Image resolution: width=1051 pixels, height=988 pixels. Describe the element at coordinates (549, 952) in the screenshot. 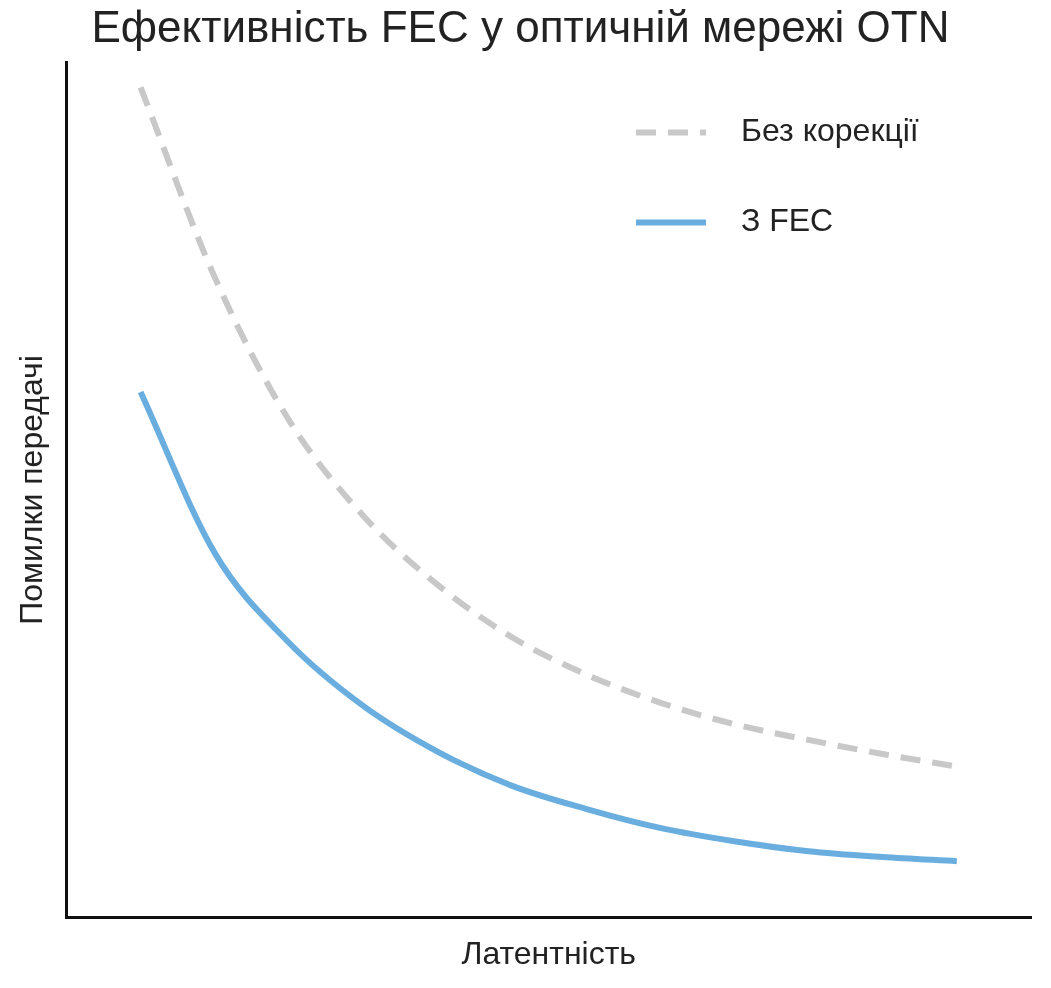

I see `x-axis-title: Латентність` at that location.